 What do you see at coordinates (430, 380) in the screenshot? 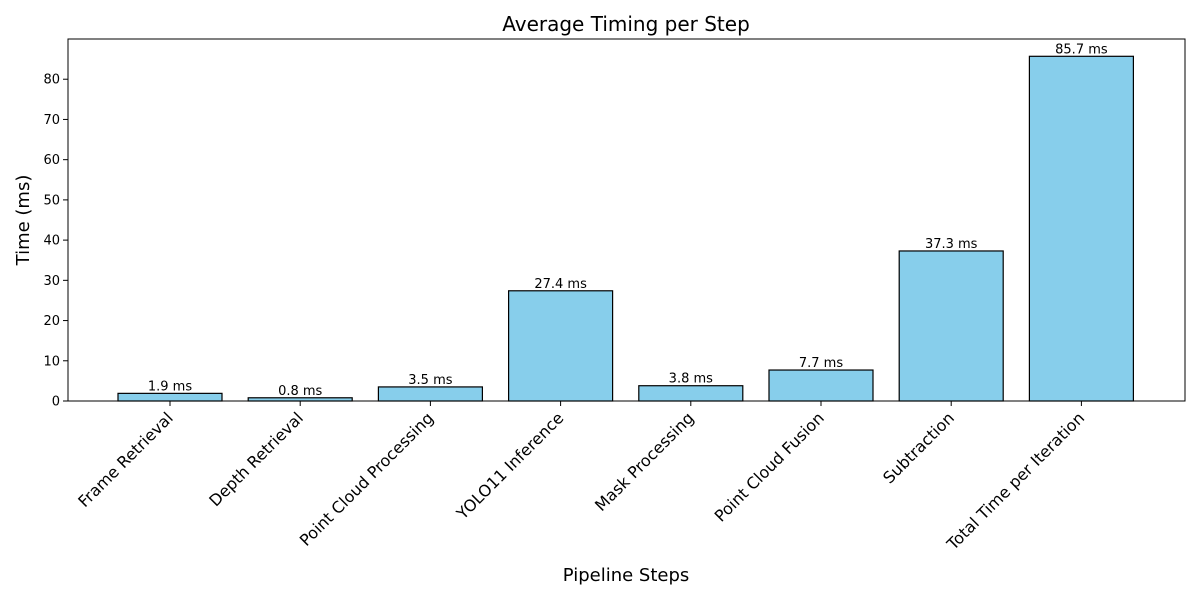
I see `bar-value-label: 3.5 ms` at bounding box center [430, 380].